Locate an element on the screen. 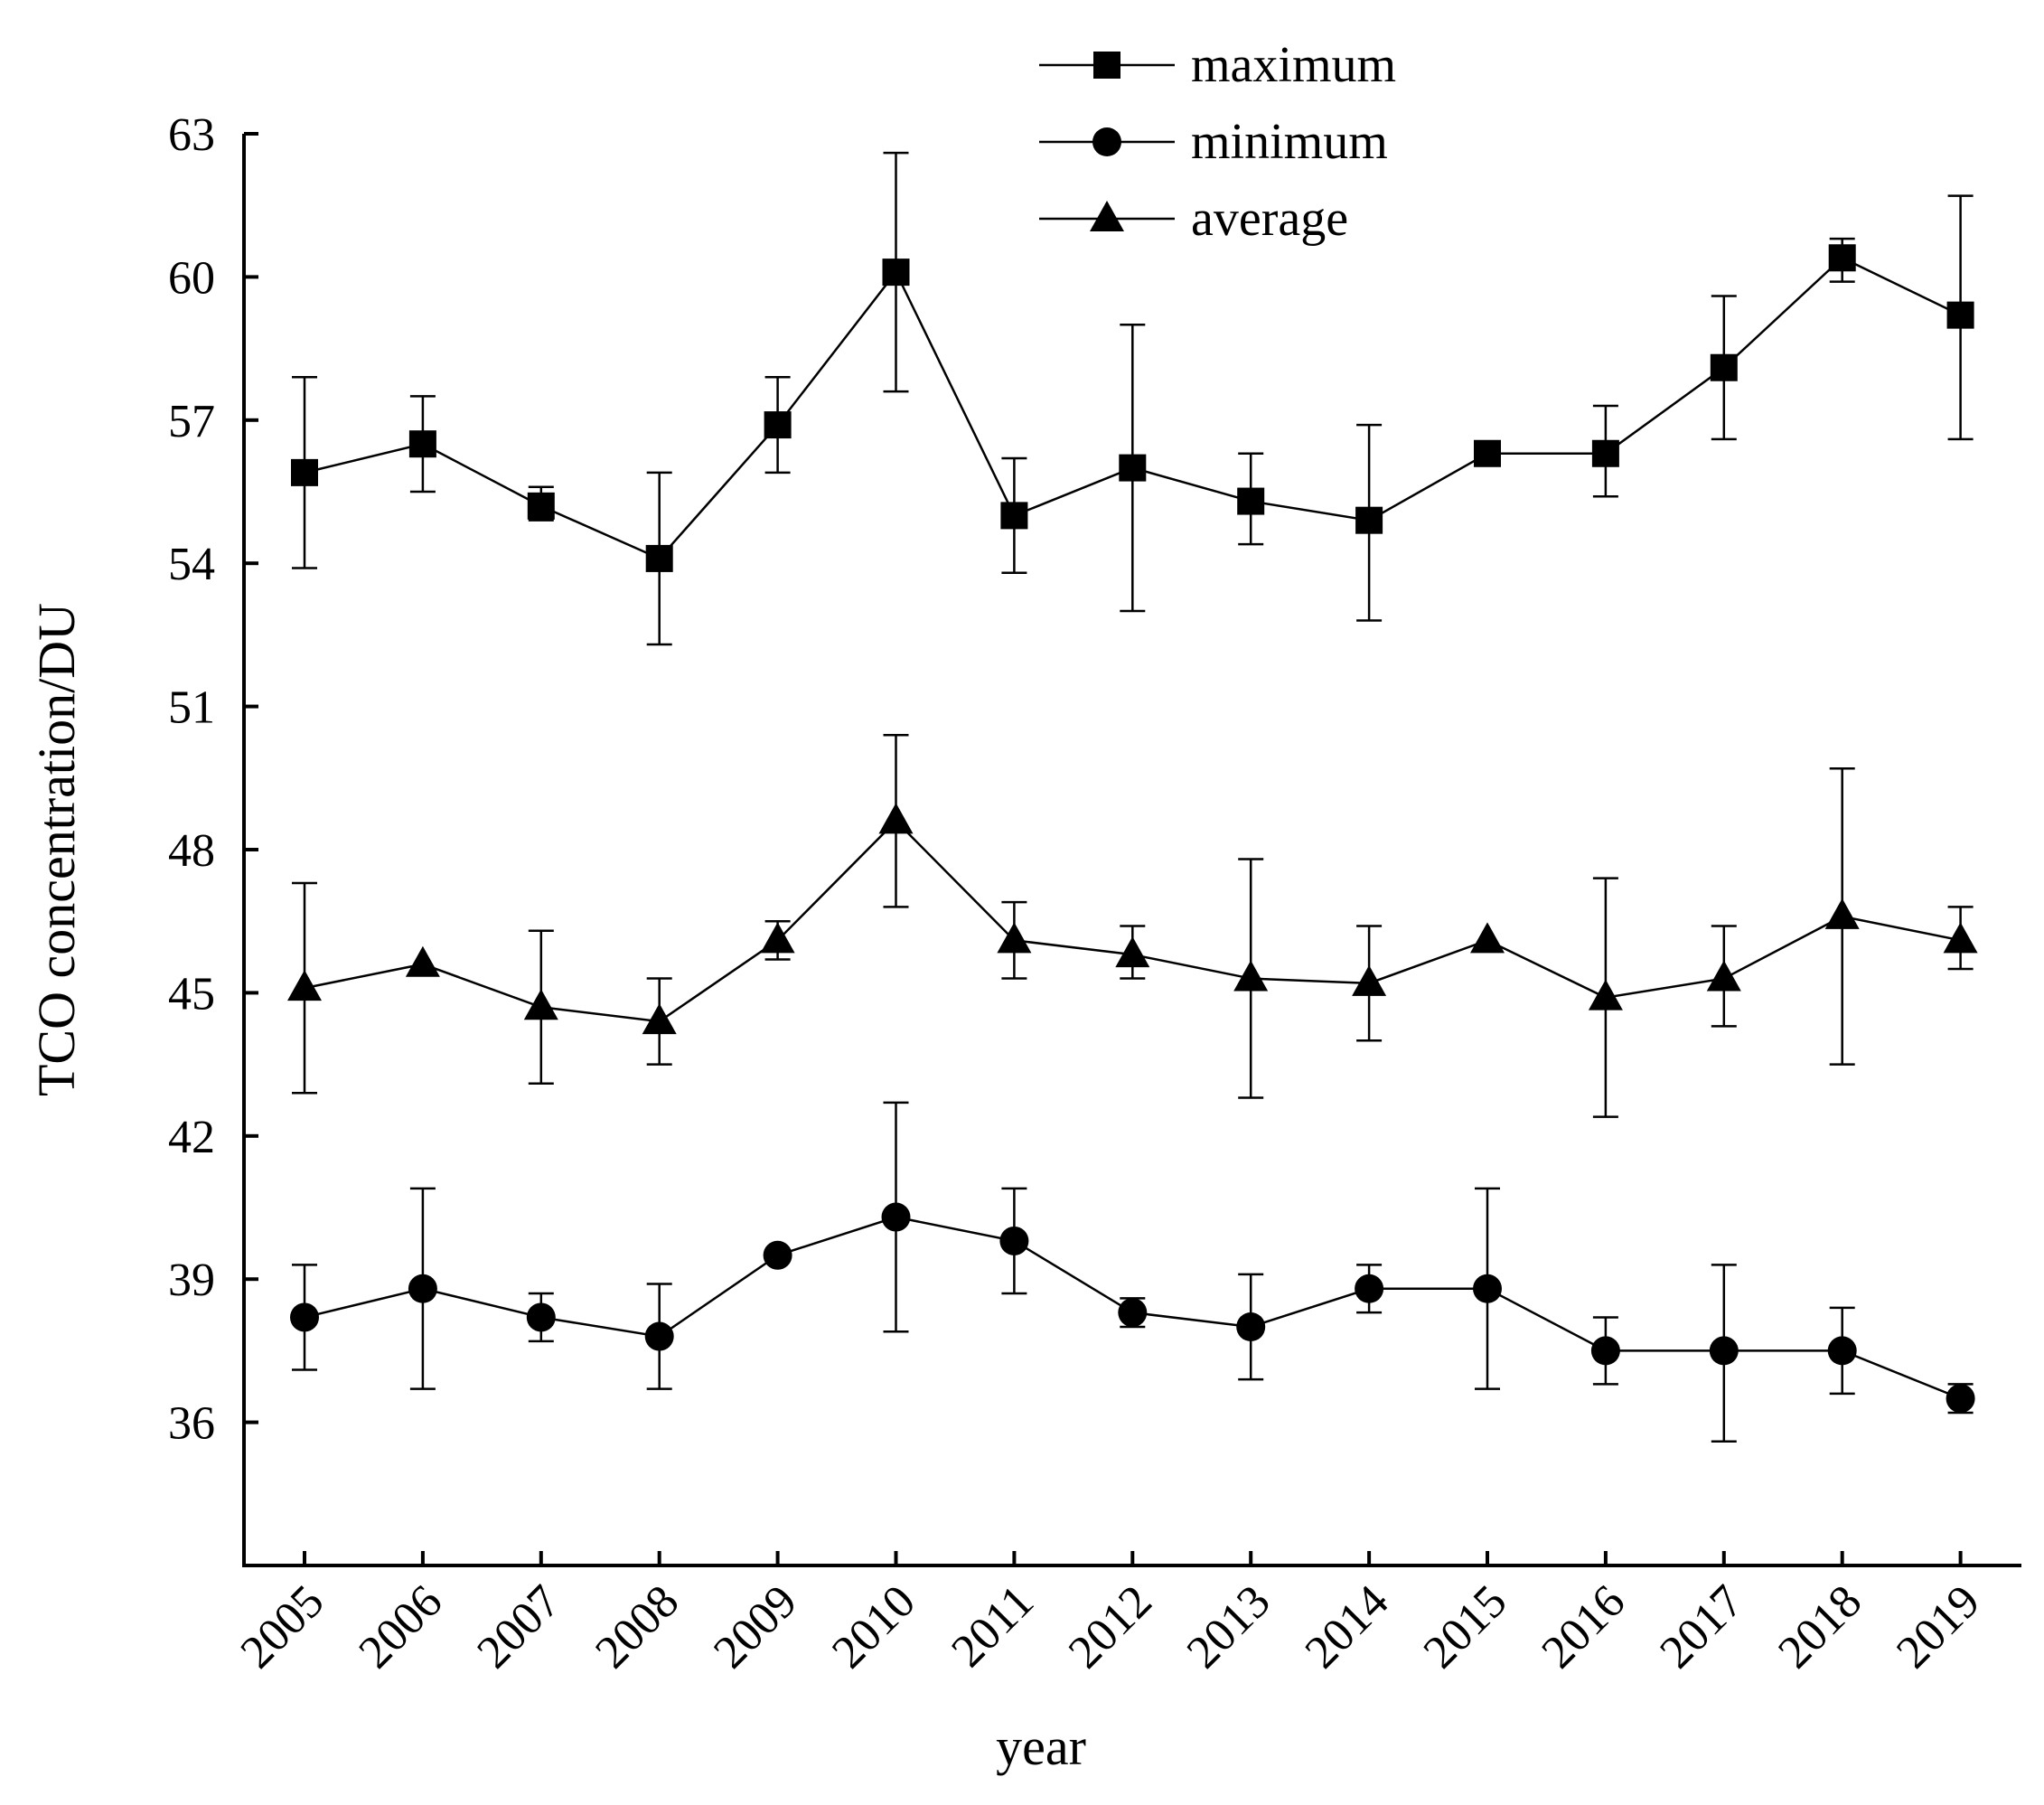  legend-label: minimum is located at coordinates (1289, 142).